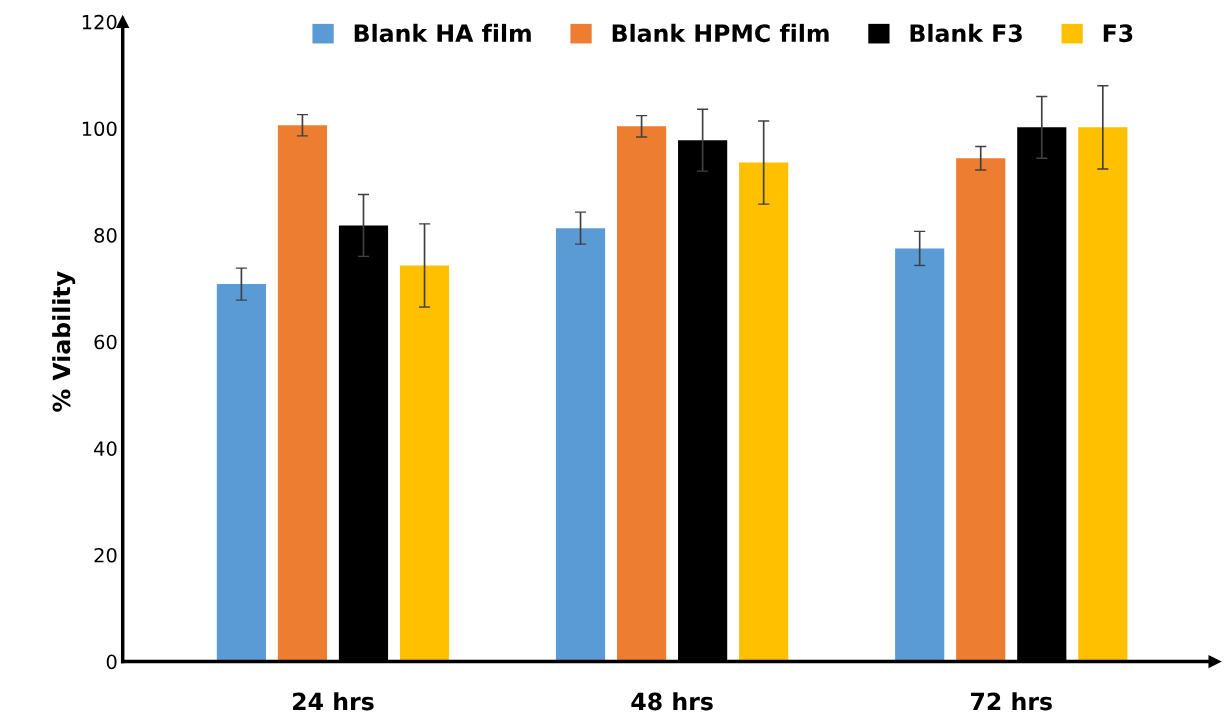 The height and width of the screenshot is (727, 1227). Describe the element at coordinates (99, 129) in the screenshot. I see `y-tick-label: 100` at that location.